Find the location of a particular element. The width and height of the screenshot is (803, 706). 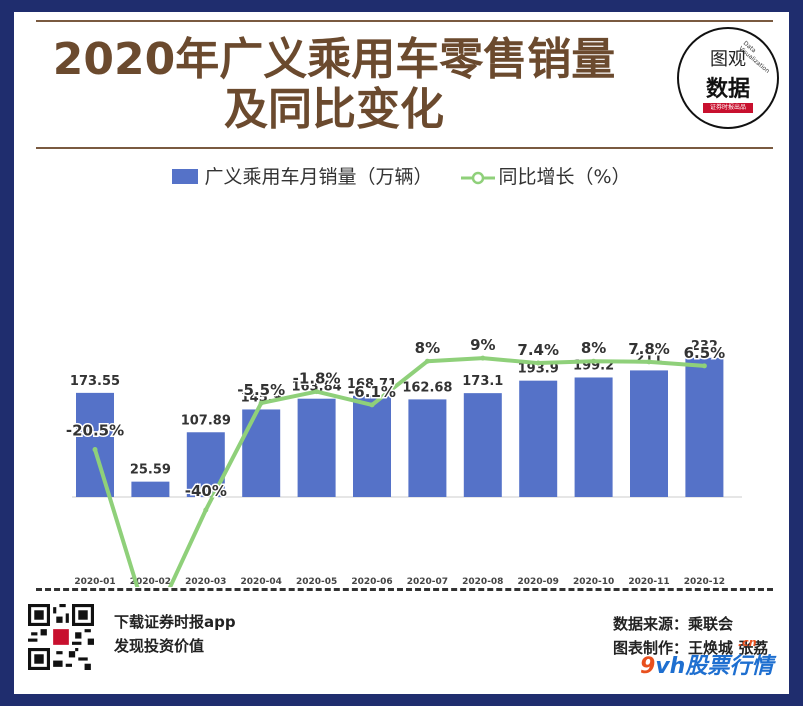

bar-value-label: 232 is located at coordinates (704, 346).